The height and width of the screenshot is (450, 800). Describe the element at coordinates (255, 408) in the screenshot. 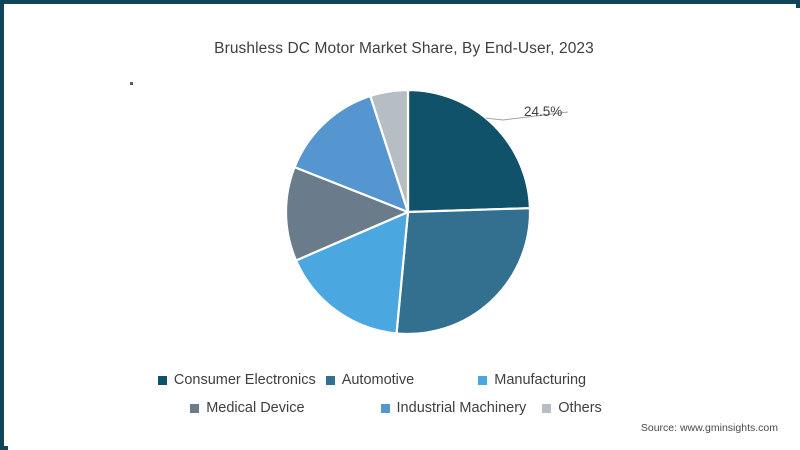

I see `legend-item-label: Medical Device` at that location.